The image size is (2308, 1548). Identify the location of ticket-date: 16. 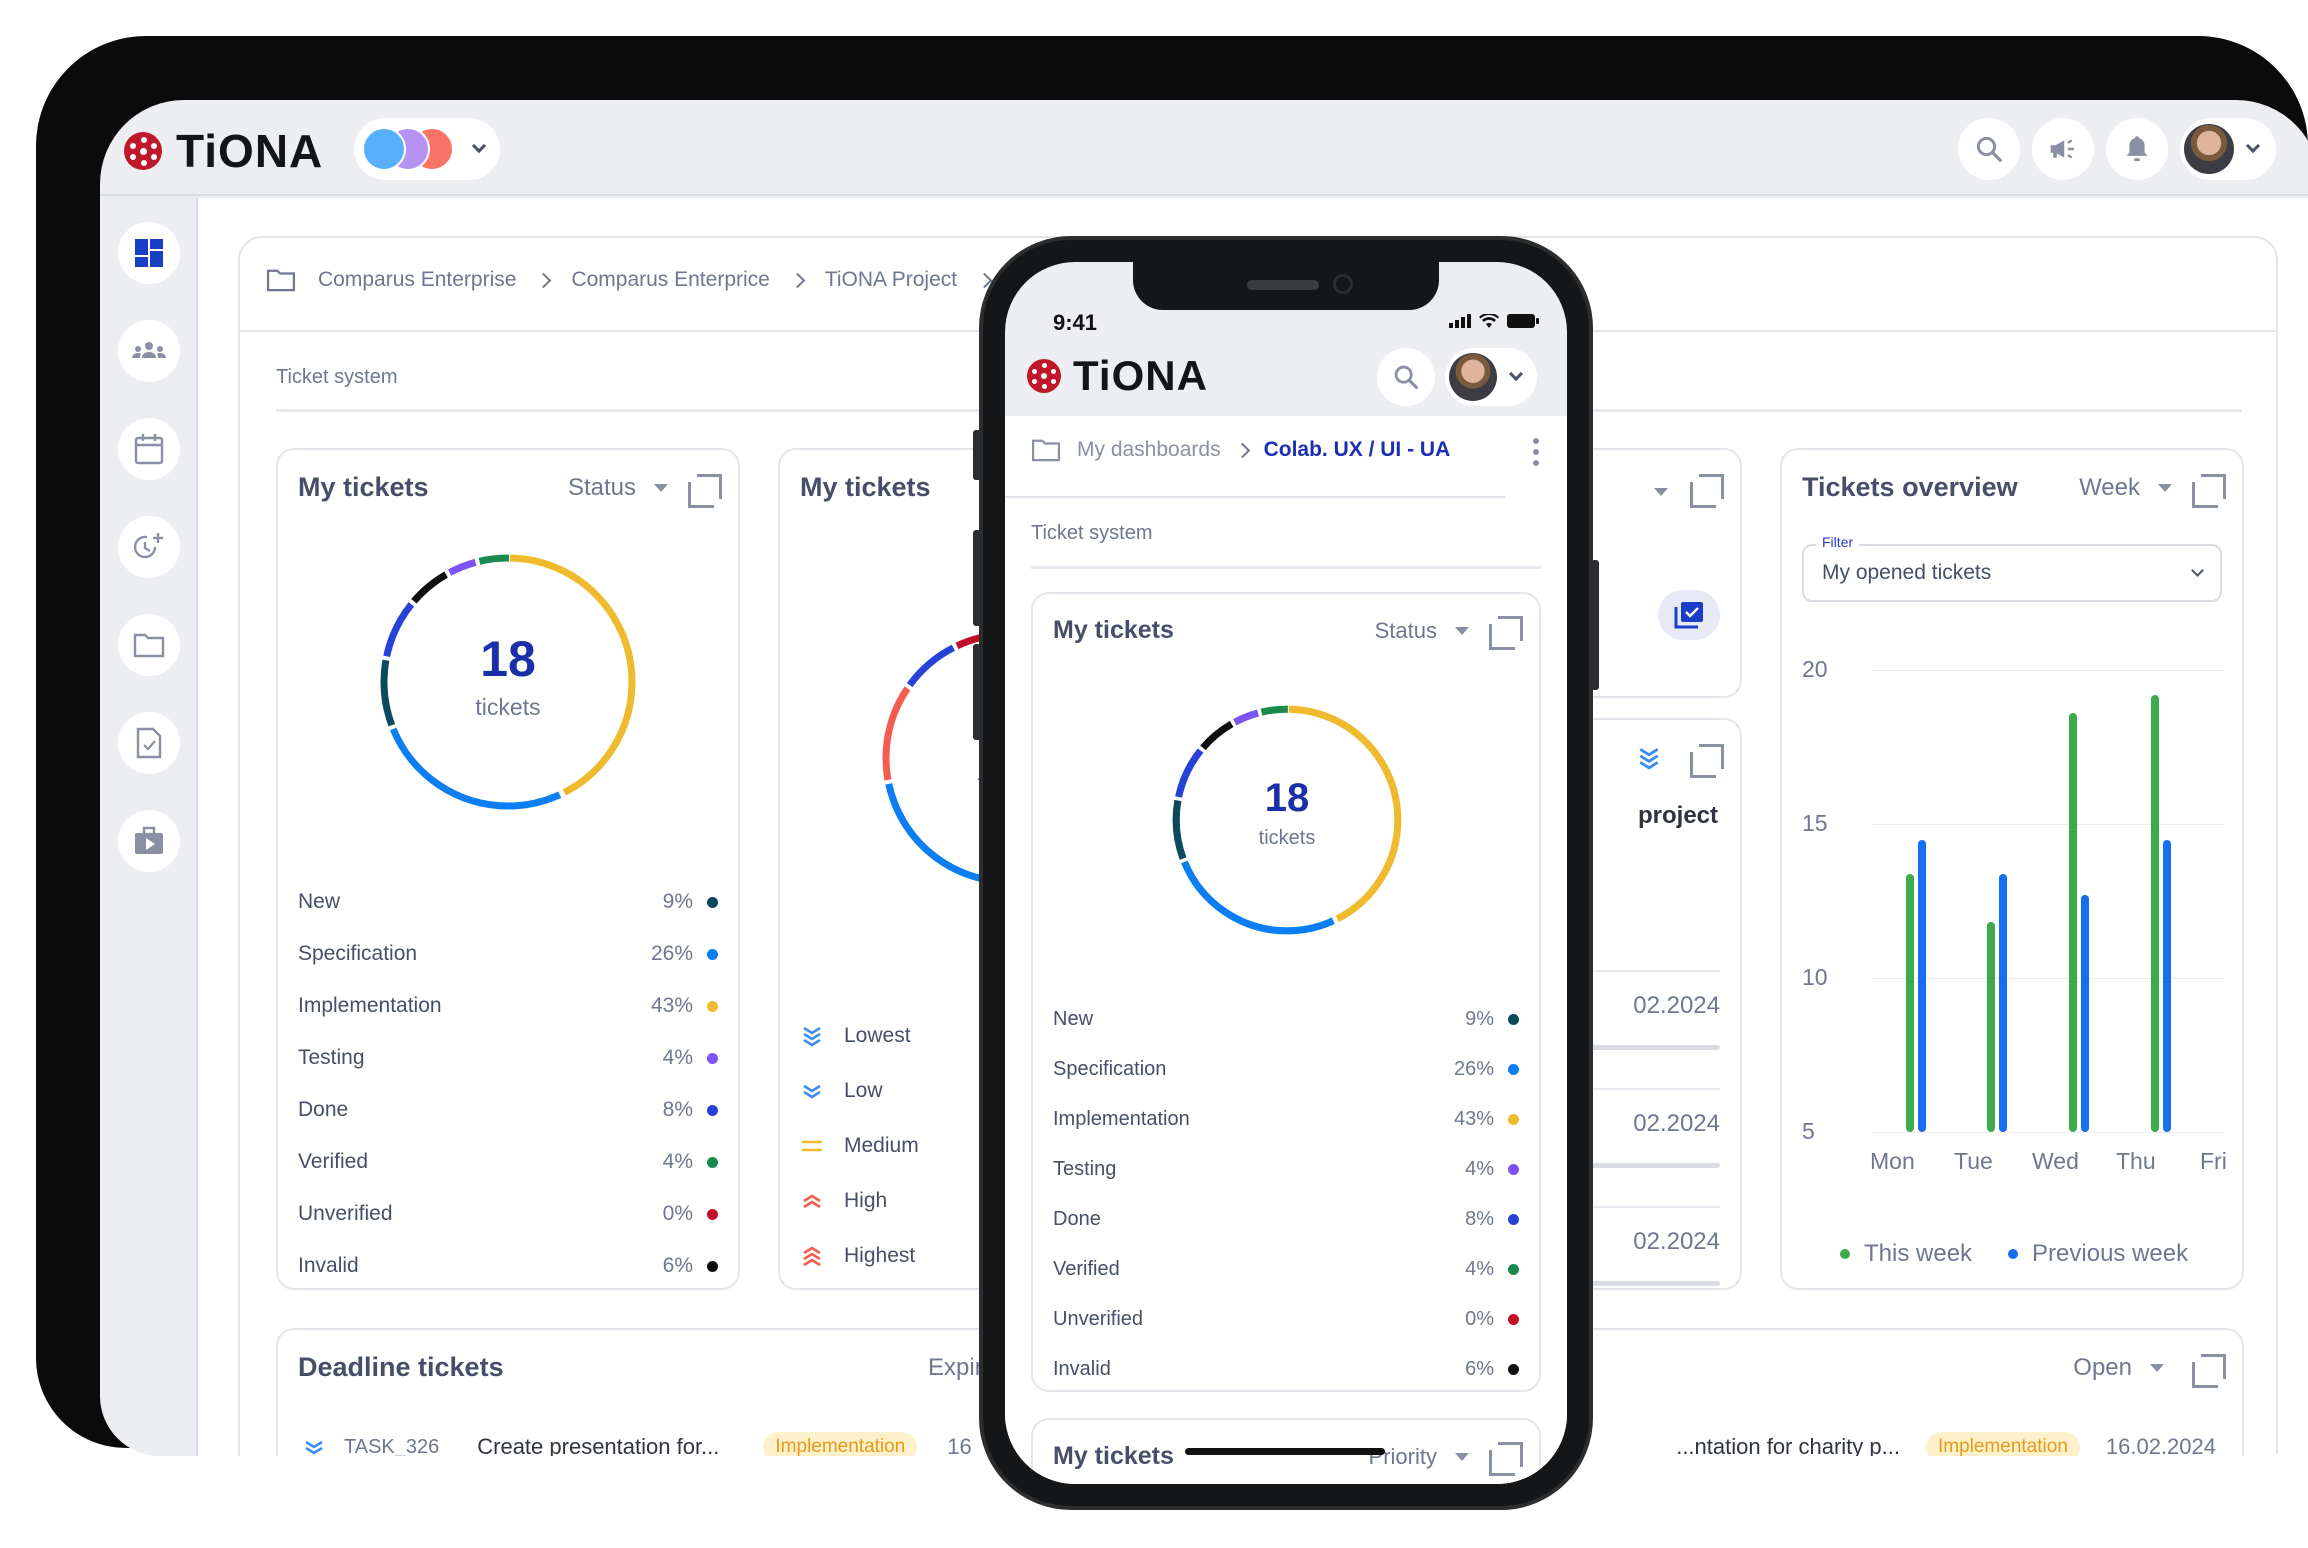
(959, 1445).